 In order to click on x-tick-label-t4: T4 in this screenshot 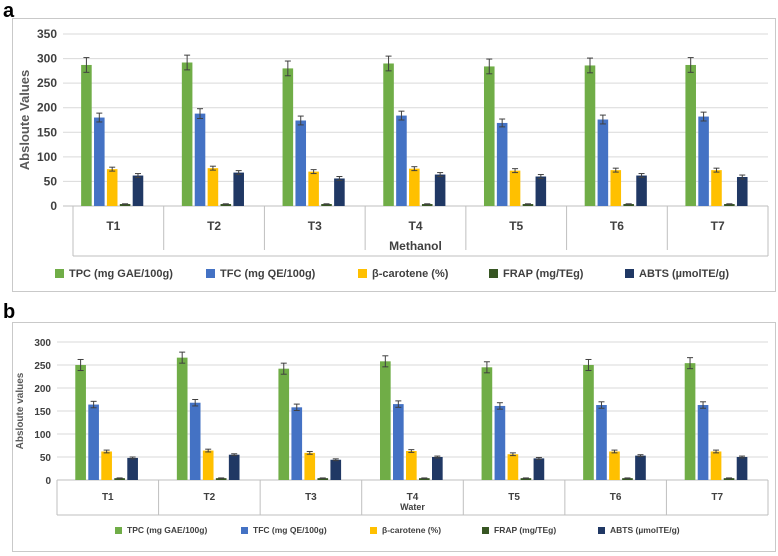, I will do `click(413, 497)`.